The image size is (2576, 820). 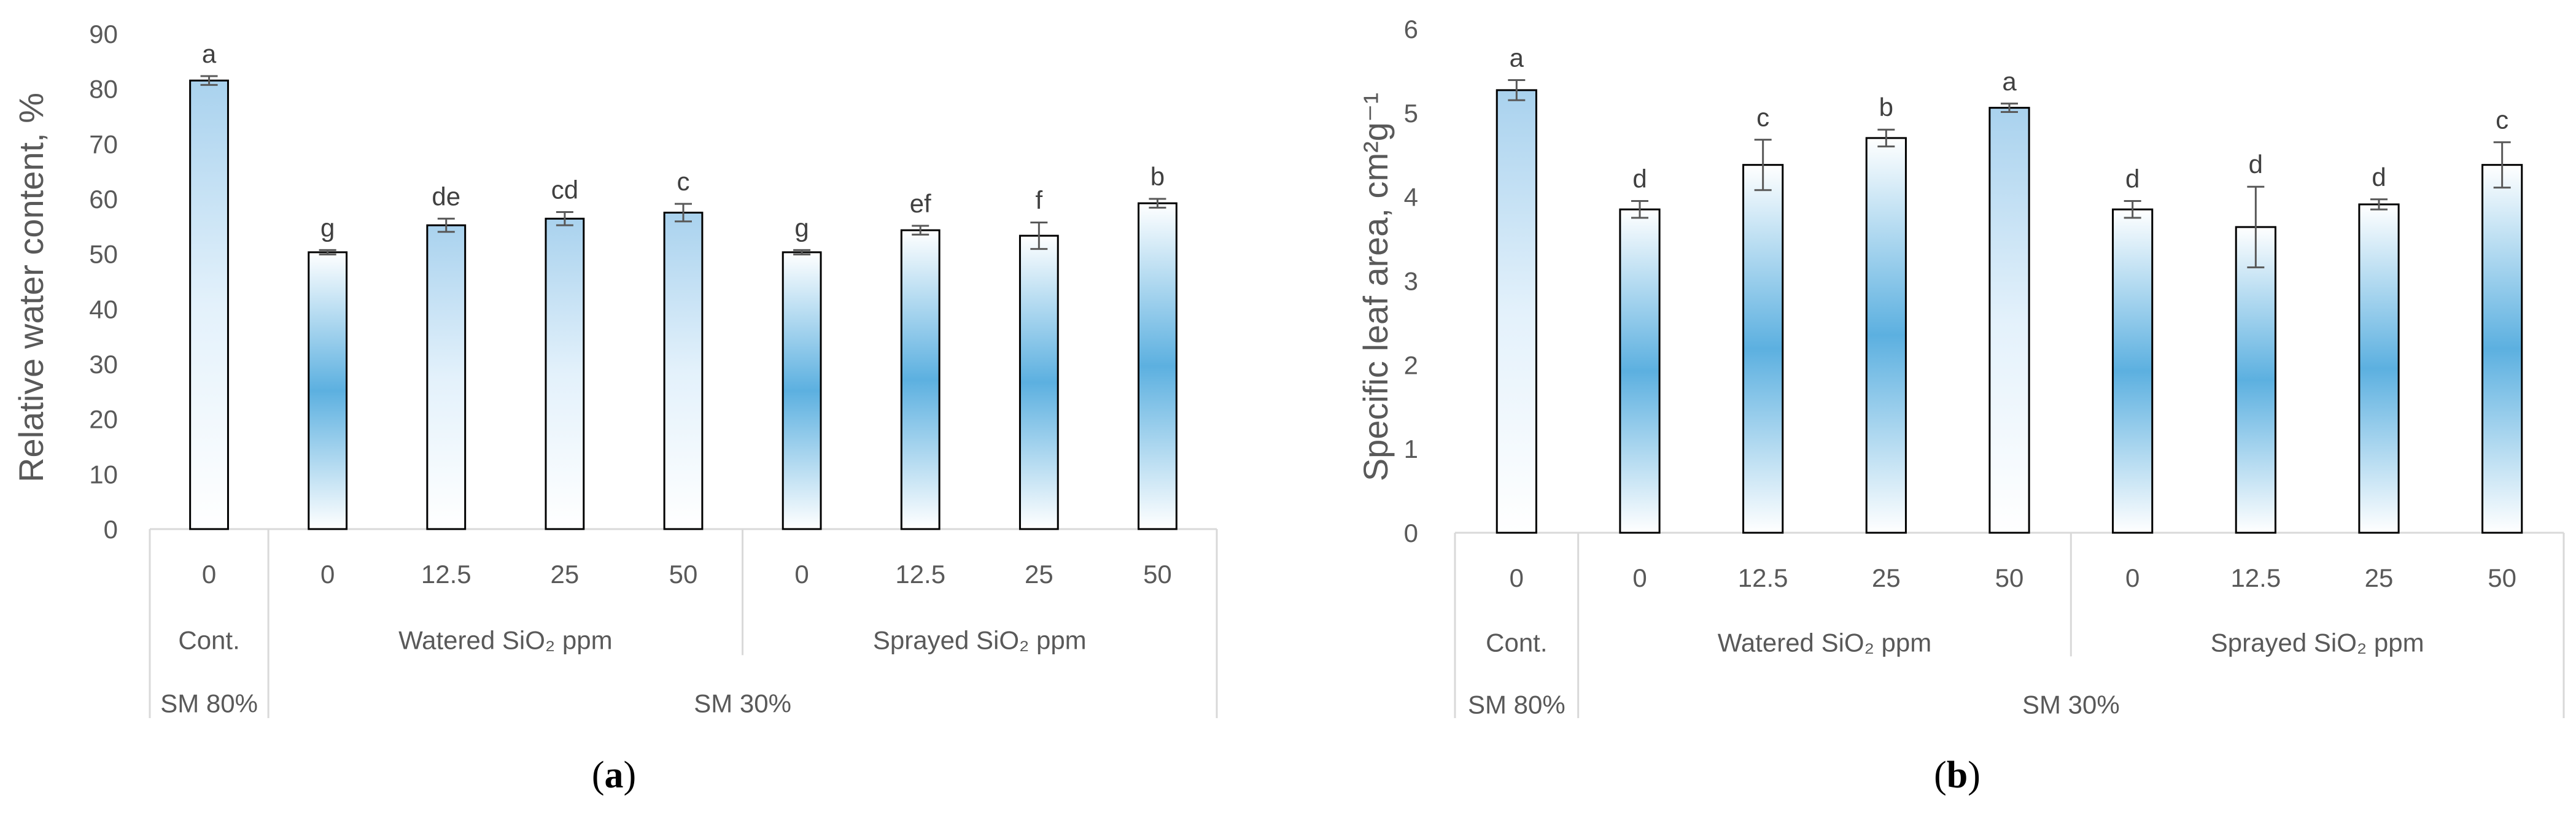 What do you see at coordinates (103, 89) in the screenshot?
I see `y-tick-label: 80` at bounding box center [103, 89].